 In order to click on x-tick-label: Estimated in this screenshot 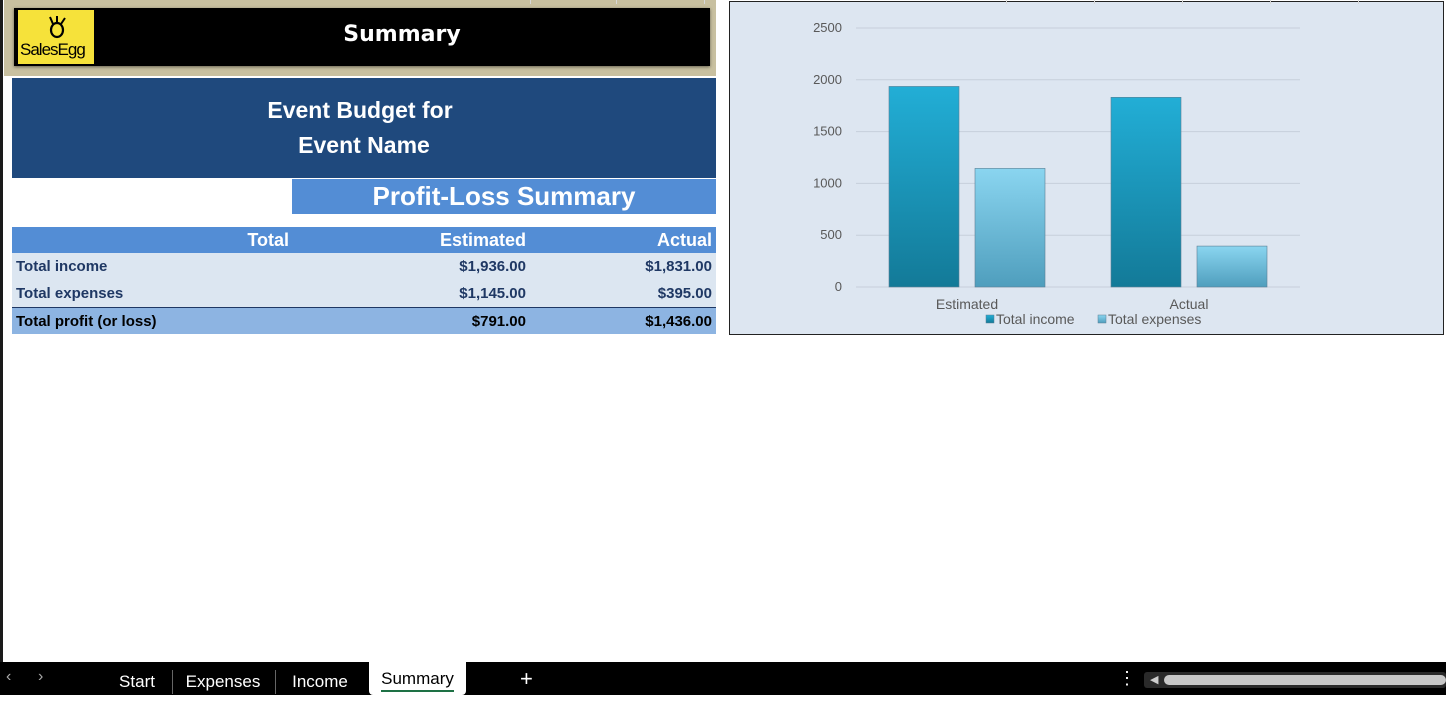, I will do `click(967, 304)`.